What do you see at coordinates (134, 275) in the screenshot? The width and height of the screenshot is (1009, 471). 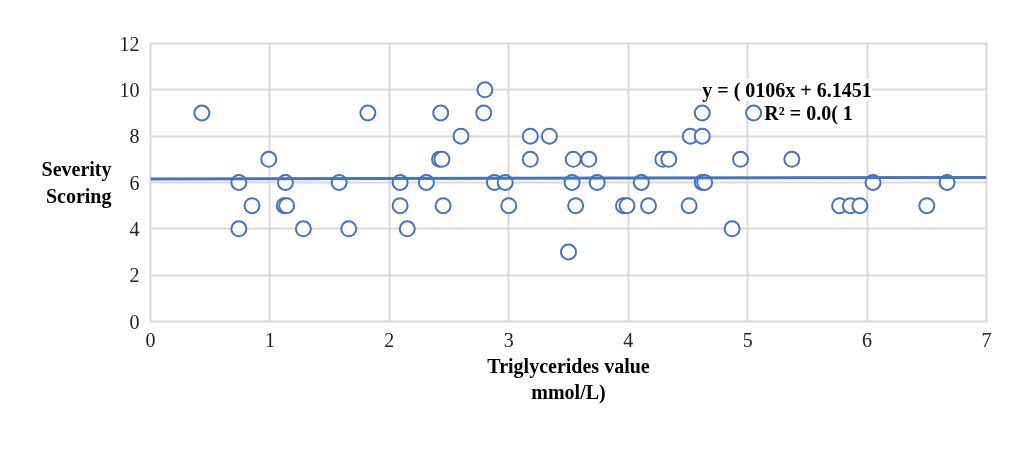 I see `y-tick-label: 2` at bounding box center [134, 275].